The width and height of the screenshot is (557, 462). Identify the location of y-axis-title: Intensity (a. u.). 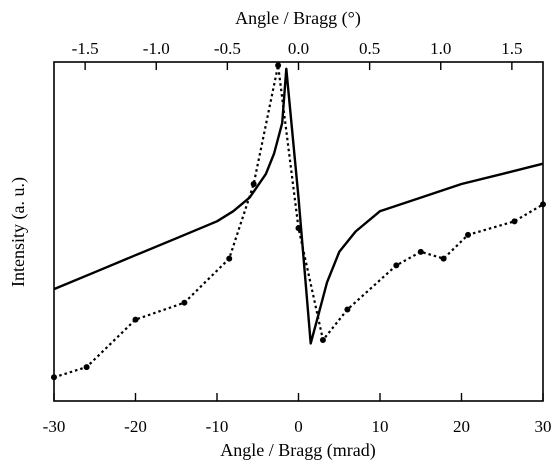
(18, 232).